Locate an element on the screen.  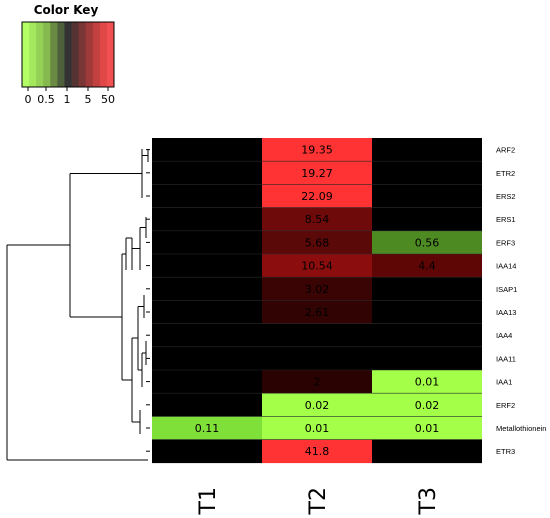
cell-value-label: 2 is located at coordinates (317, 382).